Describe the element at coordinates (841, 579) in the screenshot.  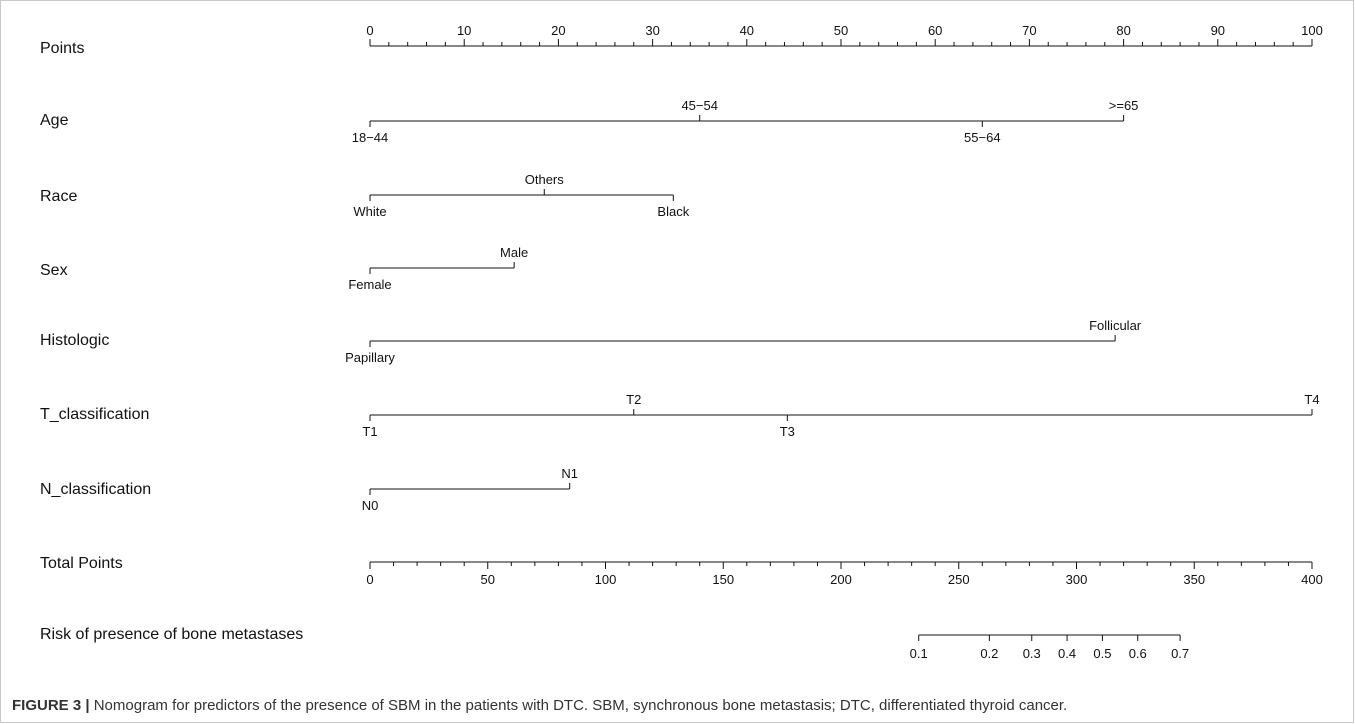
I see `total-points-tick-label-200: 200` at that location.